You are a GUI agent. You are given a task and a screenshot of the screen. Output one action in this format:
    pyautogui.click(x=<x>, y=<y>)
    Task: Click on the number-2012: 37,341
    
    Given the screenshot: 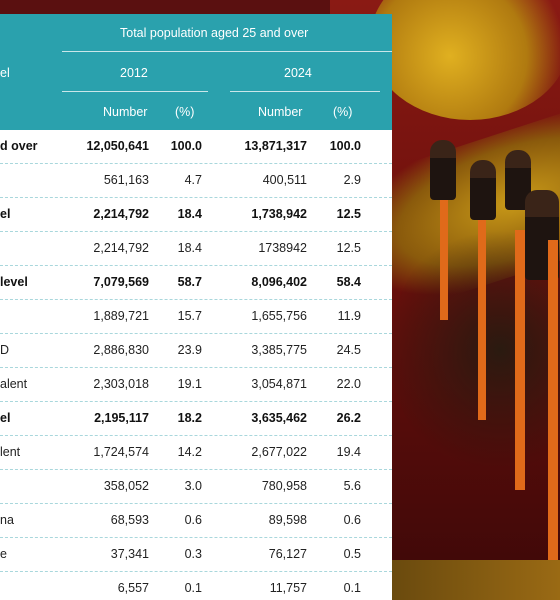 What is the action you would take?
    pyautogui.click(x=129, y=554)
    